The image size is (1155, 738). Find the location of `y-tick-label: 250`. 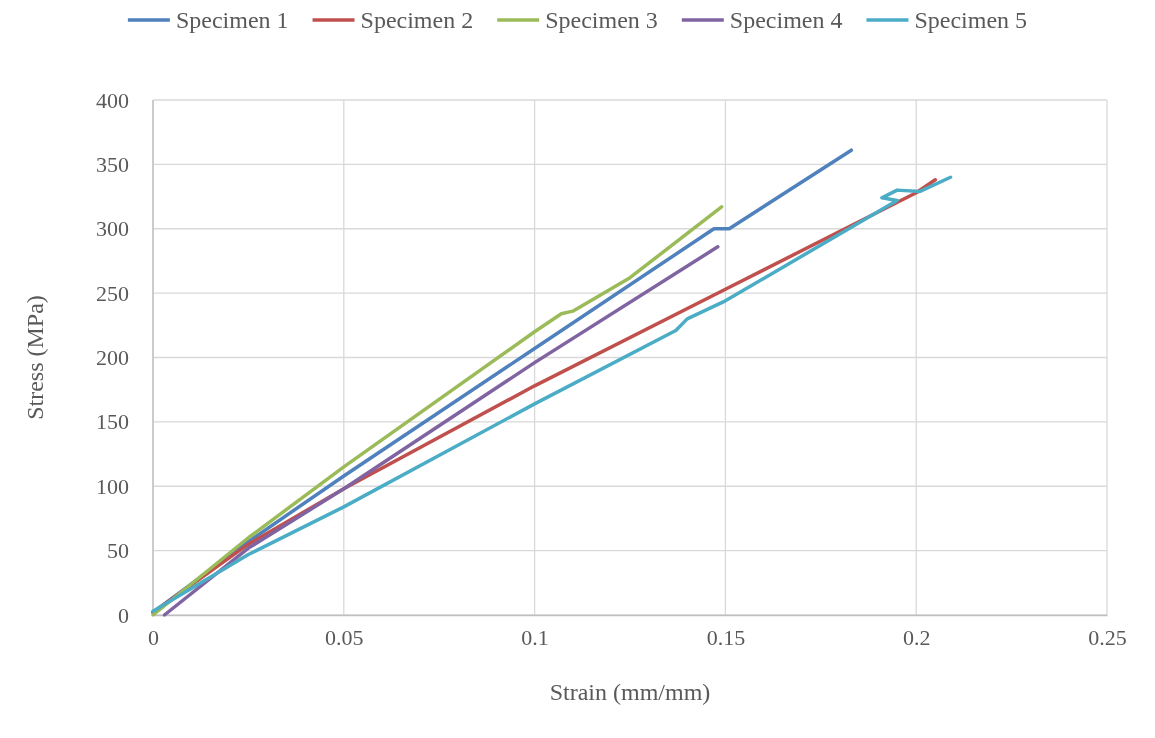

y-tick-label: 250 is located at coordinates (112, 293).